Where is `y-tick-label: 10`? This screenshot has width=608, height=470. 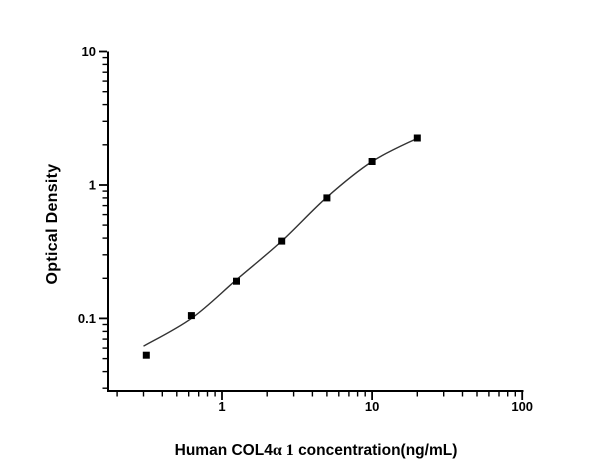 y-tick-label: 10 is located at coordinates (89, 51).